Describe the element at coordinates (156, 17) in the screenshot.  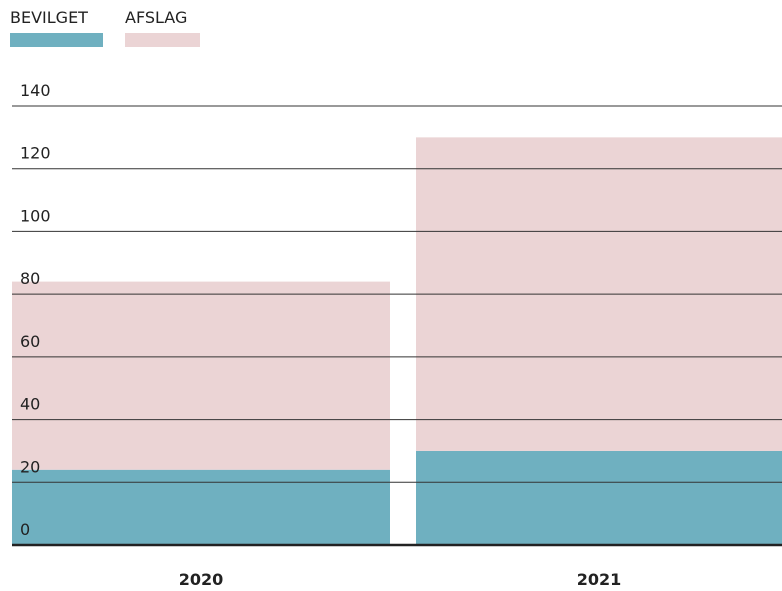
I see `legend-label: AFSLAG` at that location.